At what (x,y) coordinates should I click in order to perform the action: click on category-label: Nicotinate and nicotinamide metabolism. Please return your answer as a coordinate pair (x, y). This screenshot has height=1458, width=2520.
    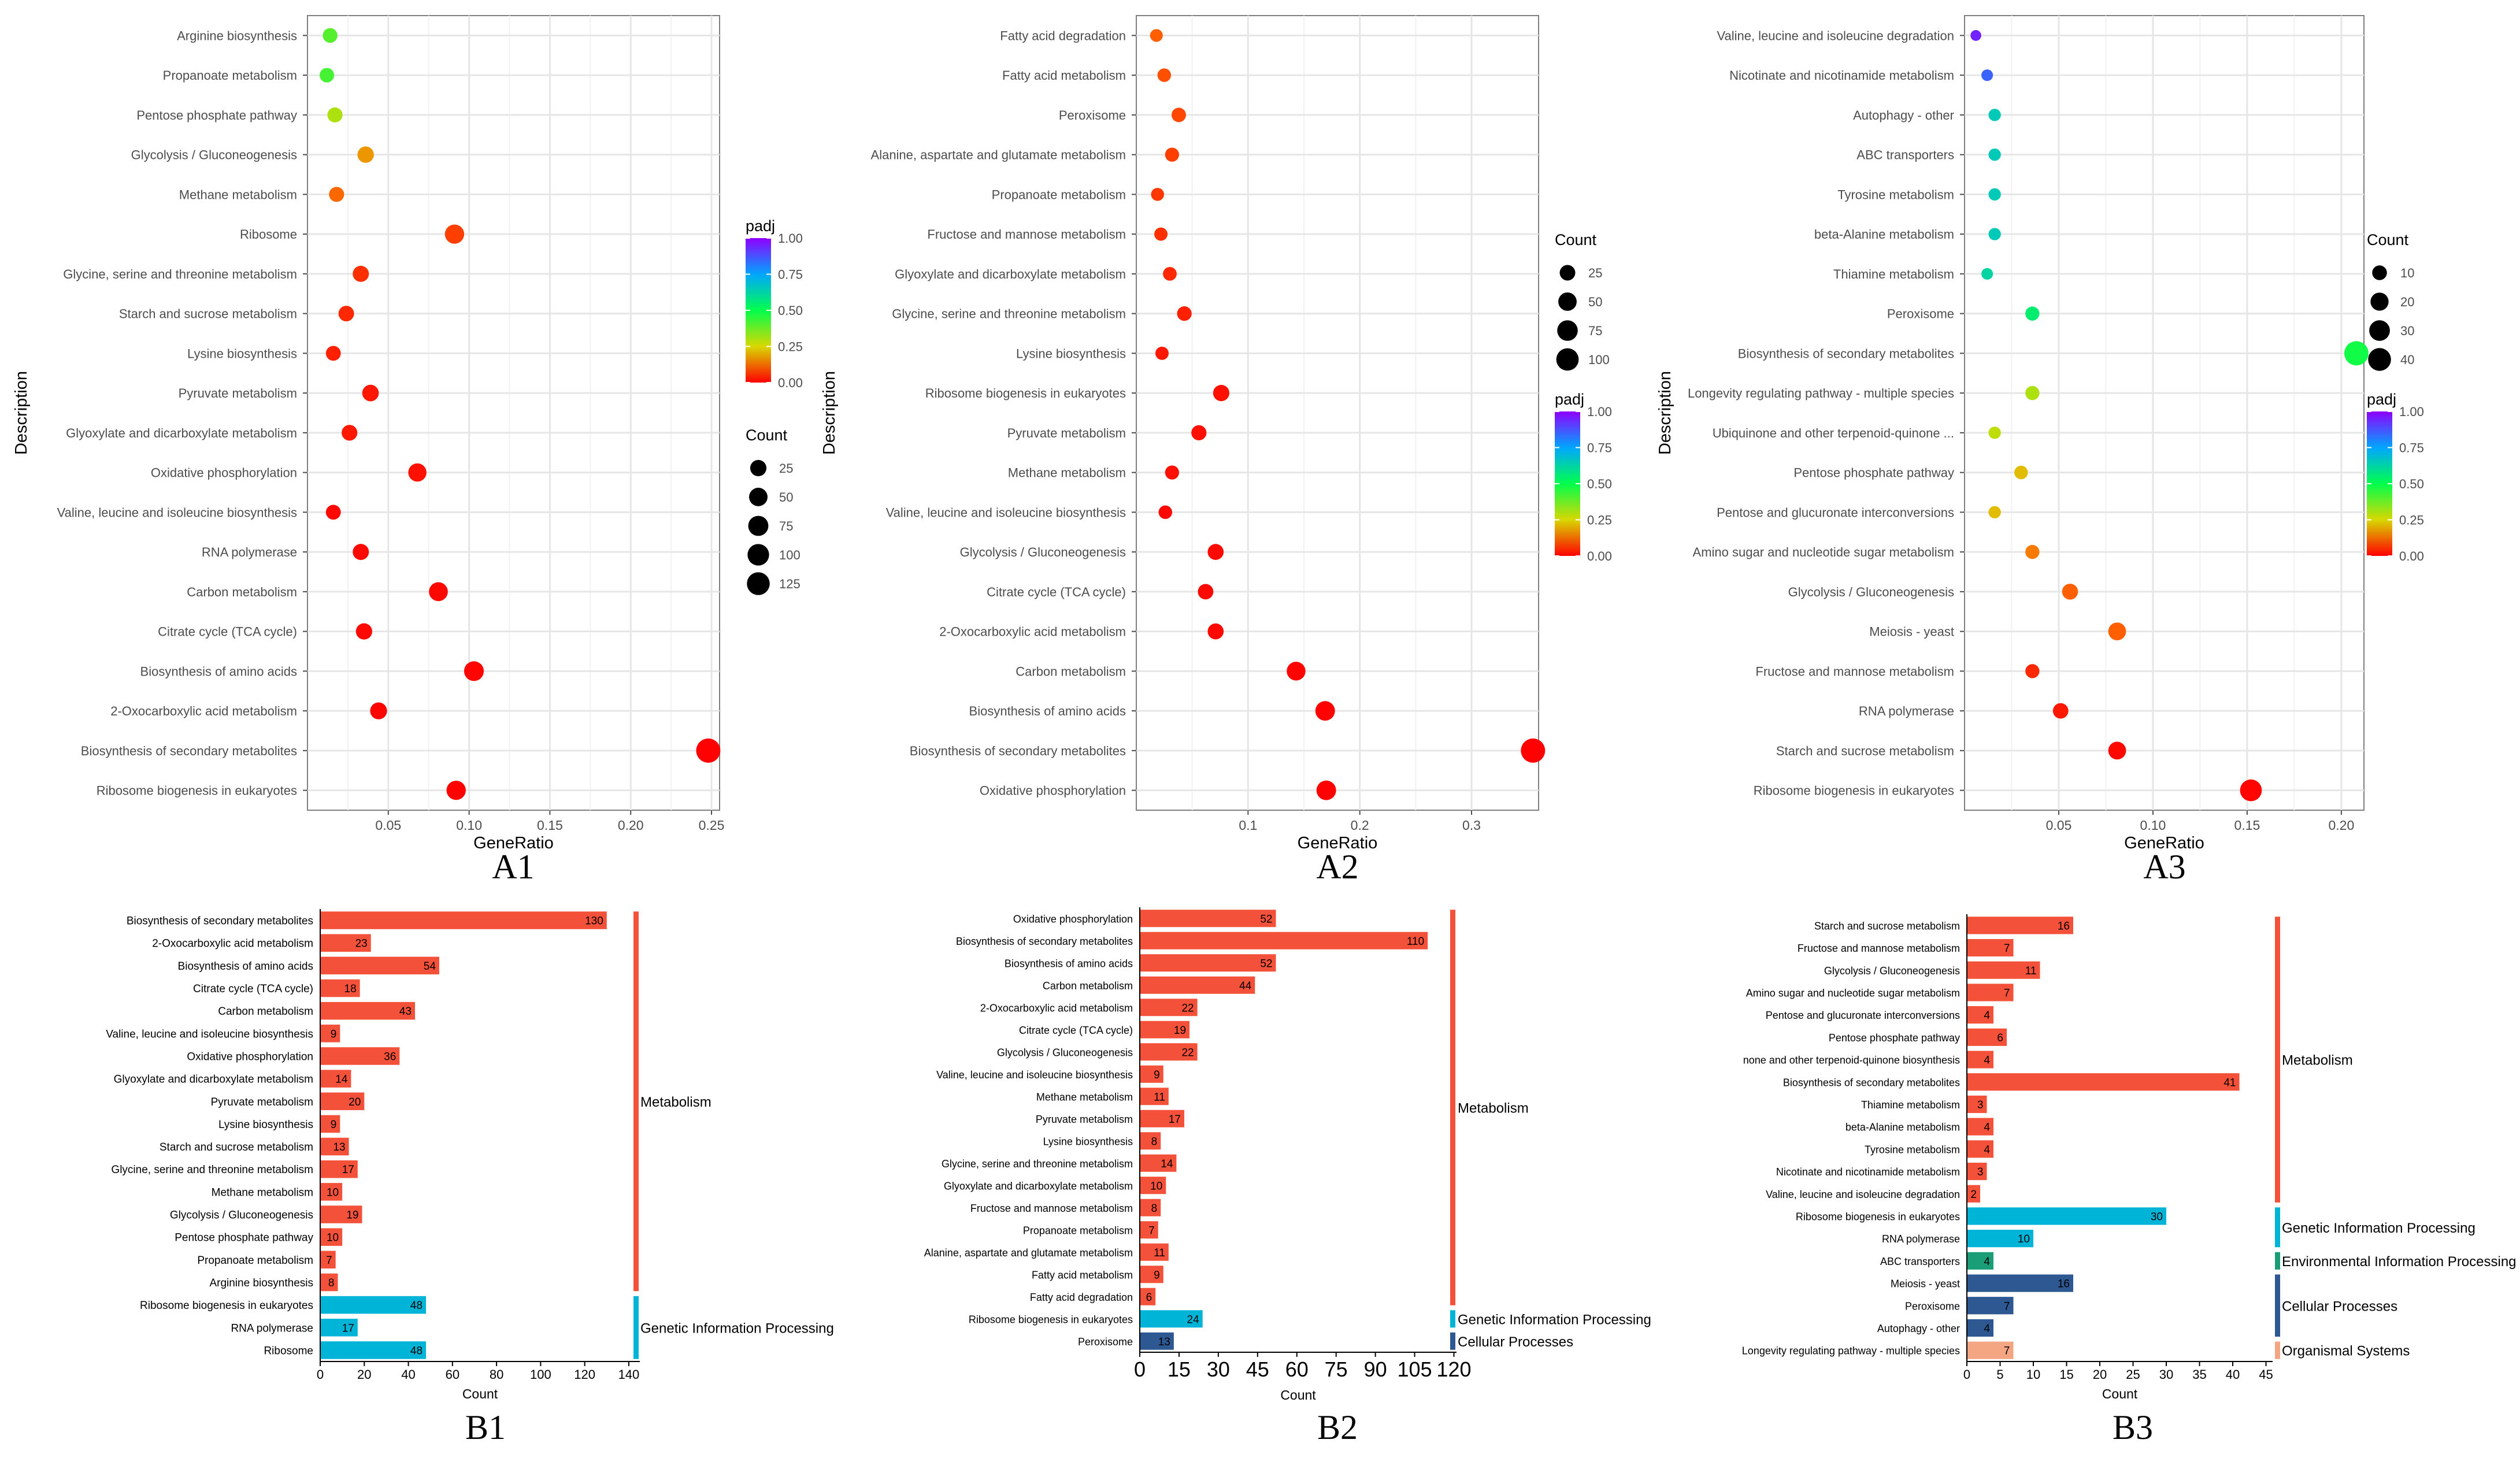
    Looking at the image, I should click on (1868, 1172).